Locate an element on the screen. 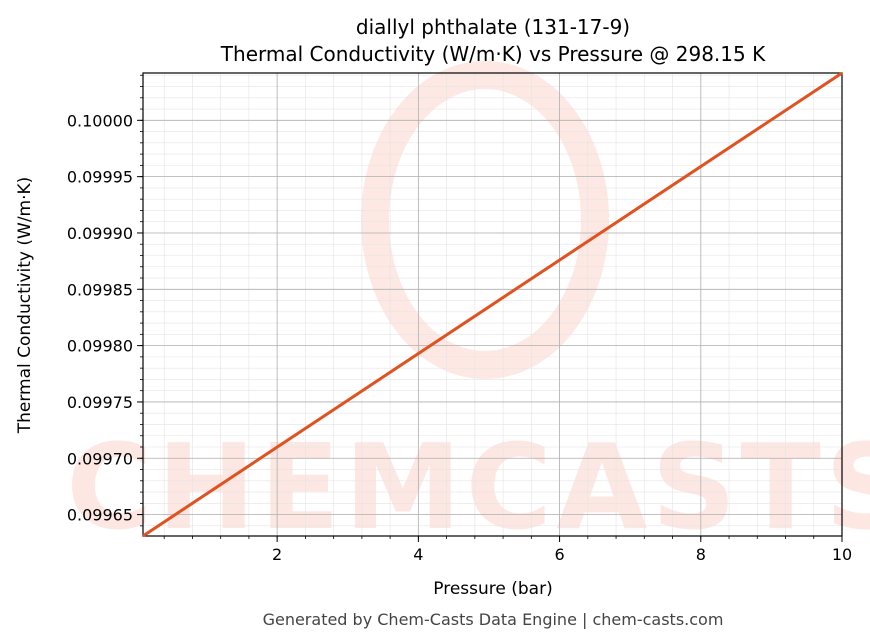  x-tick-label: 2 is located at coordinates (277, 554).